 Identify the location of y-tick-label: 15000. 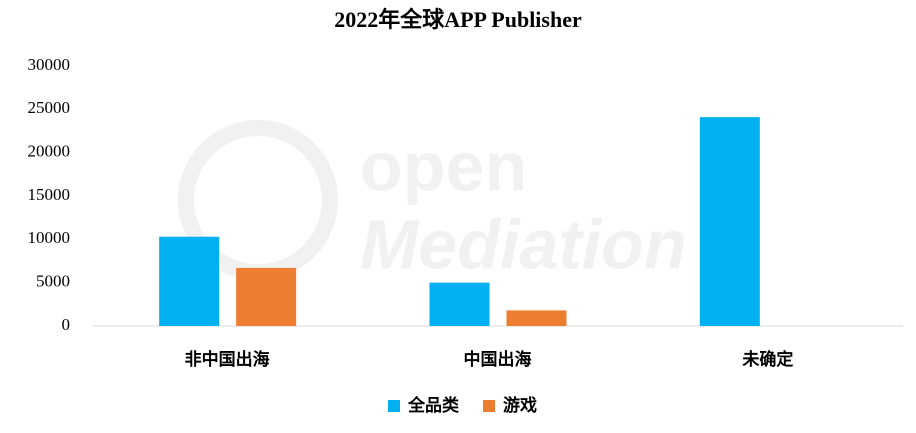
(49, 194).